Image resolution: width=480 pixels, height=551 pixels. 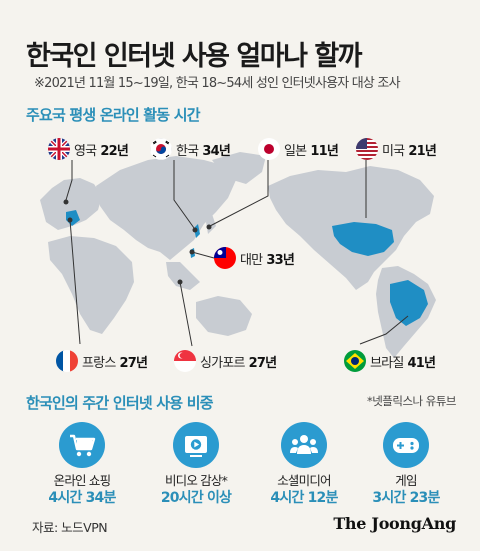 I want to click on country-name: 싱가포르, so click(x=222, y=363).